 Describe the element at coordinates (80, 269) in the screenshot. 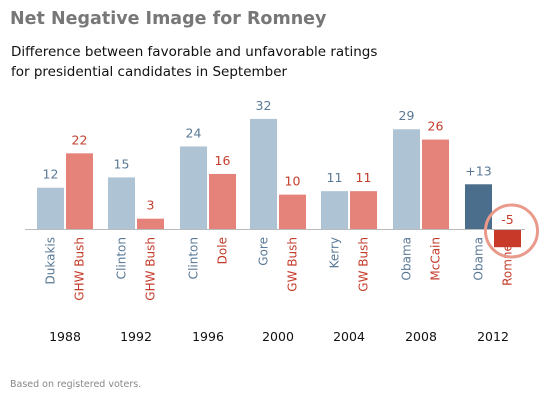

I see `candidate-label-rep-1988: GHW Bush` at that location.